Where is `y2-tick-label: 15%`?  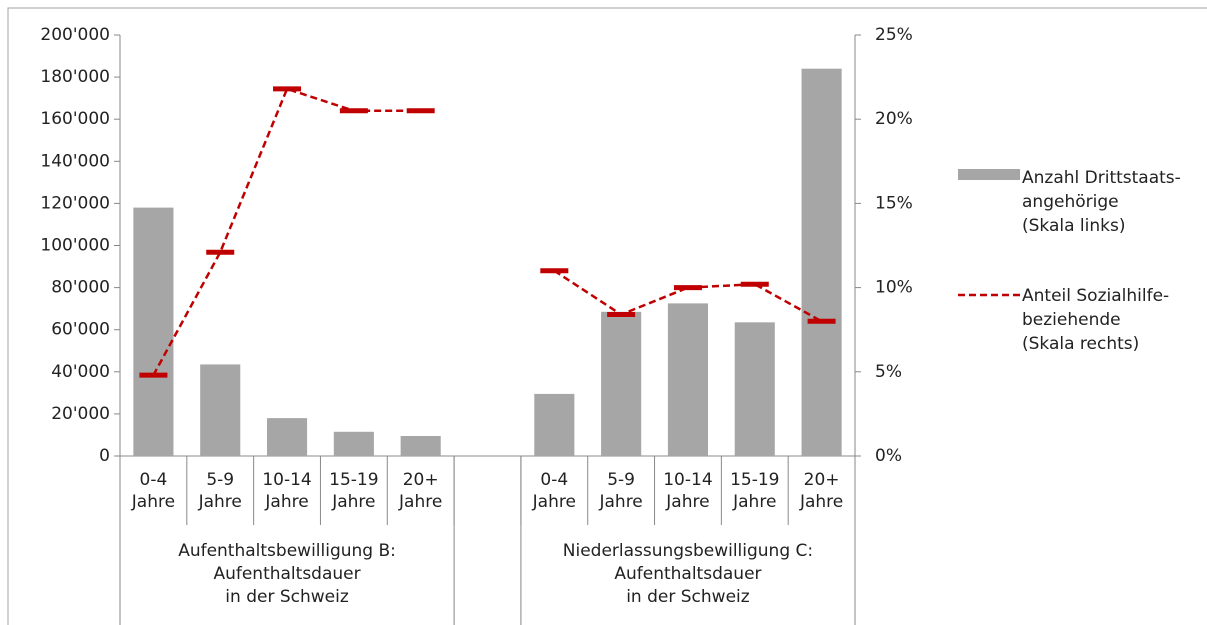
y2-tick-label: 15% is located at coordinates (894, 203).